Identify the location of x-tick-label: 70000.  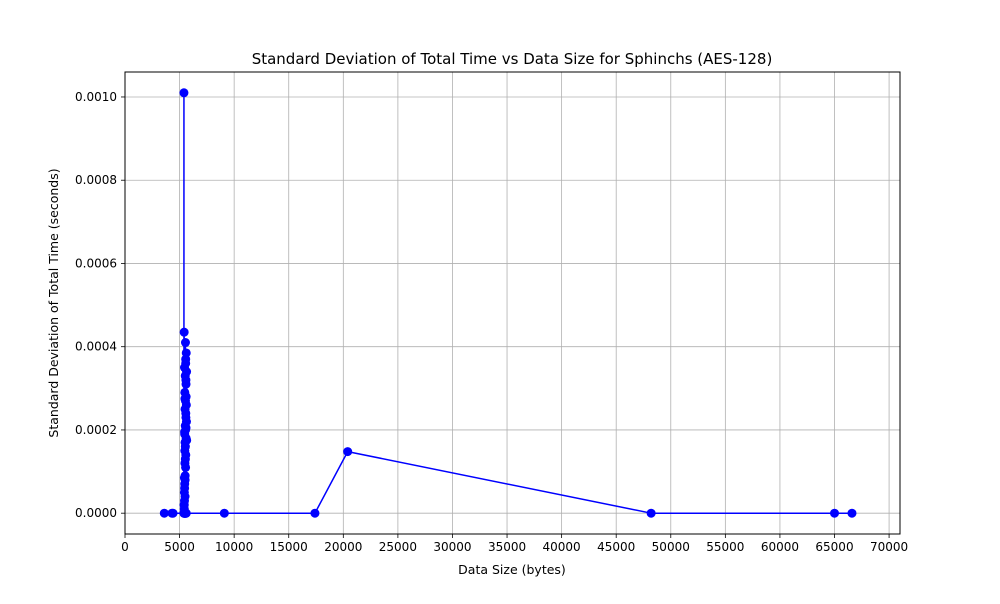
(889, 547).